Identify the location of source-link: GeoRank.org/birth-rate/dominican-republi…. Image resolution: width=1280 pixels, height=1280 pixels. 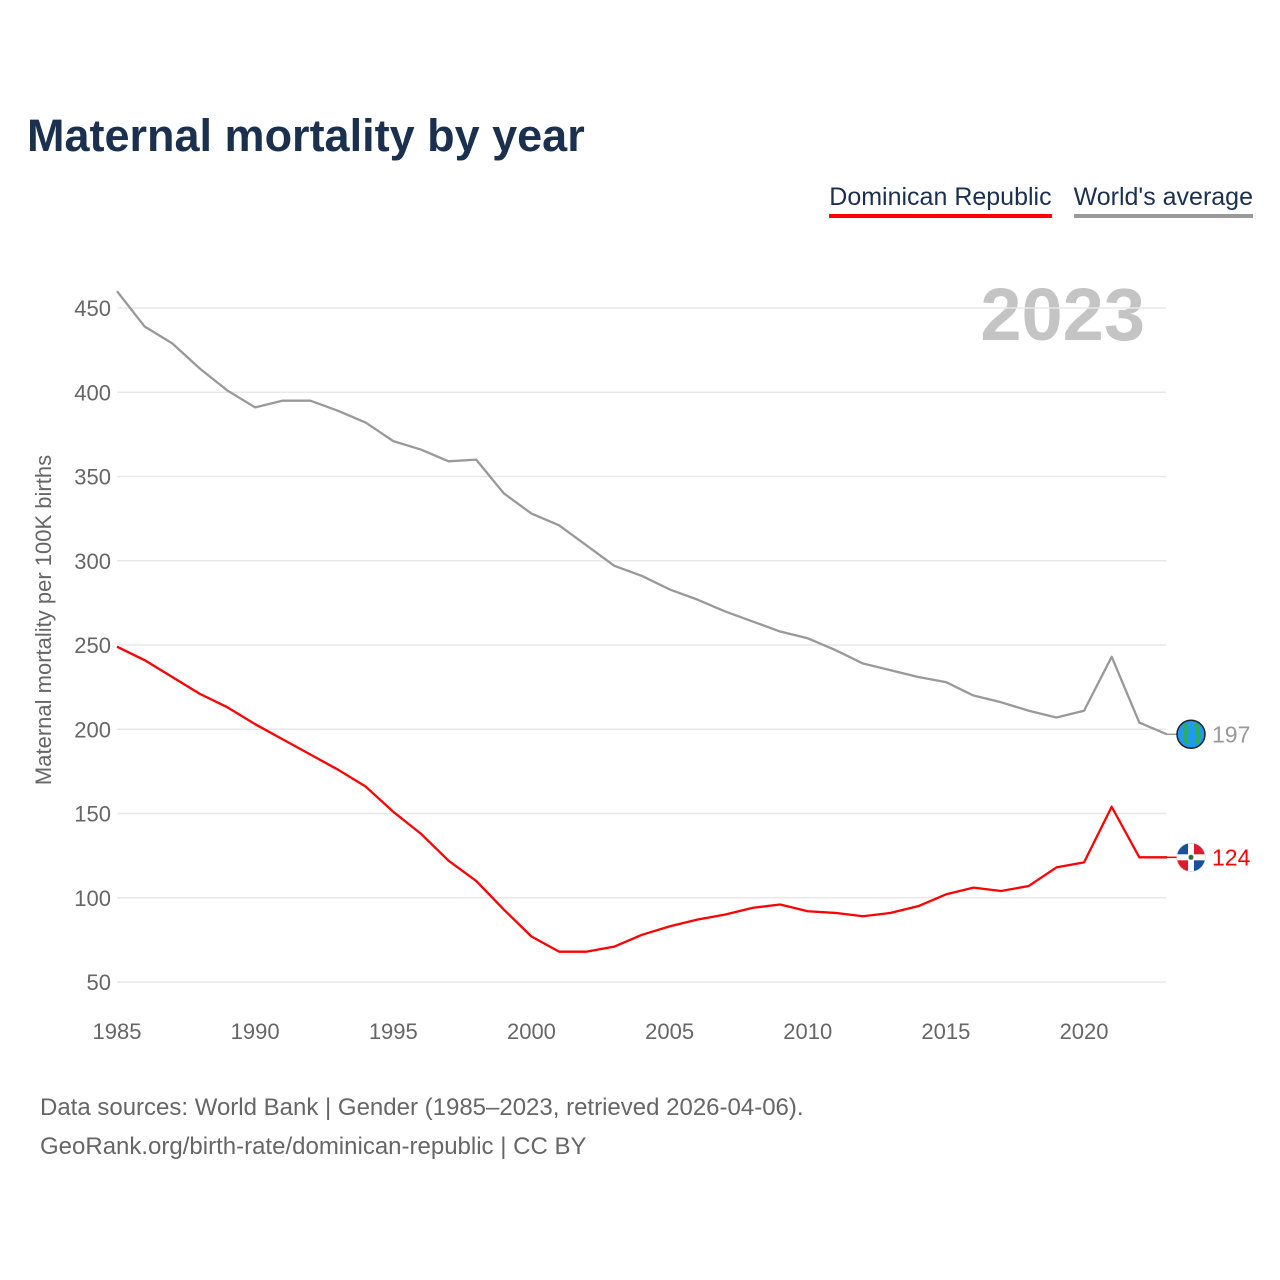
(313, 1146).